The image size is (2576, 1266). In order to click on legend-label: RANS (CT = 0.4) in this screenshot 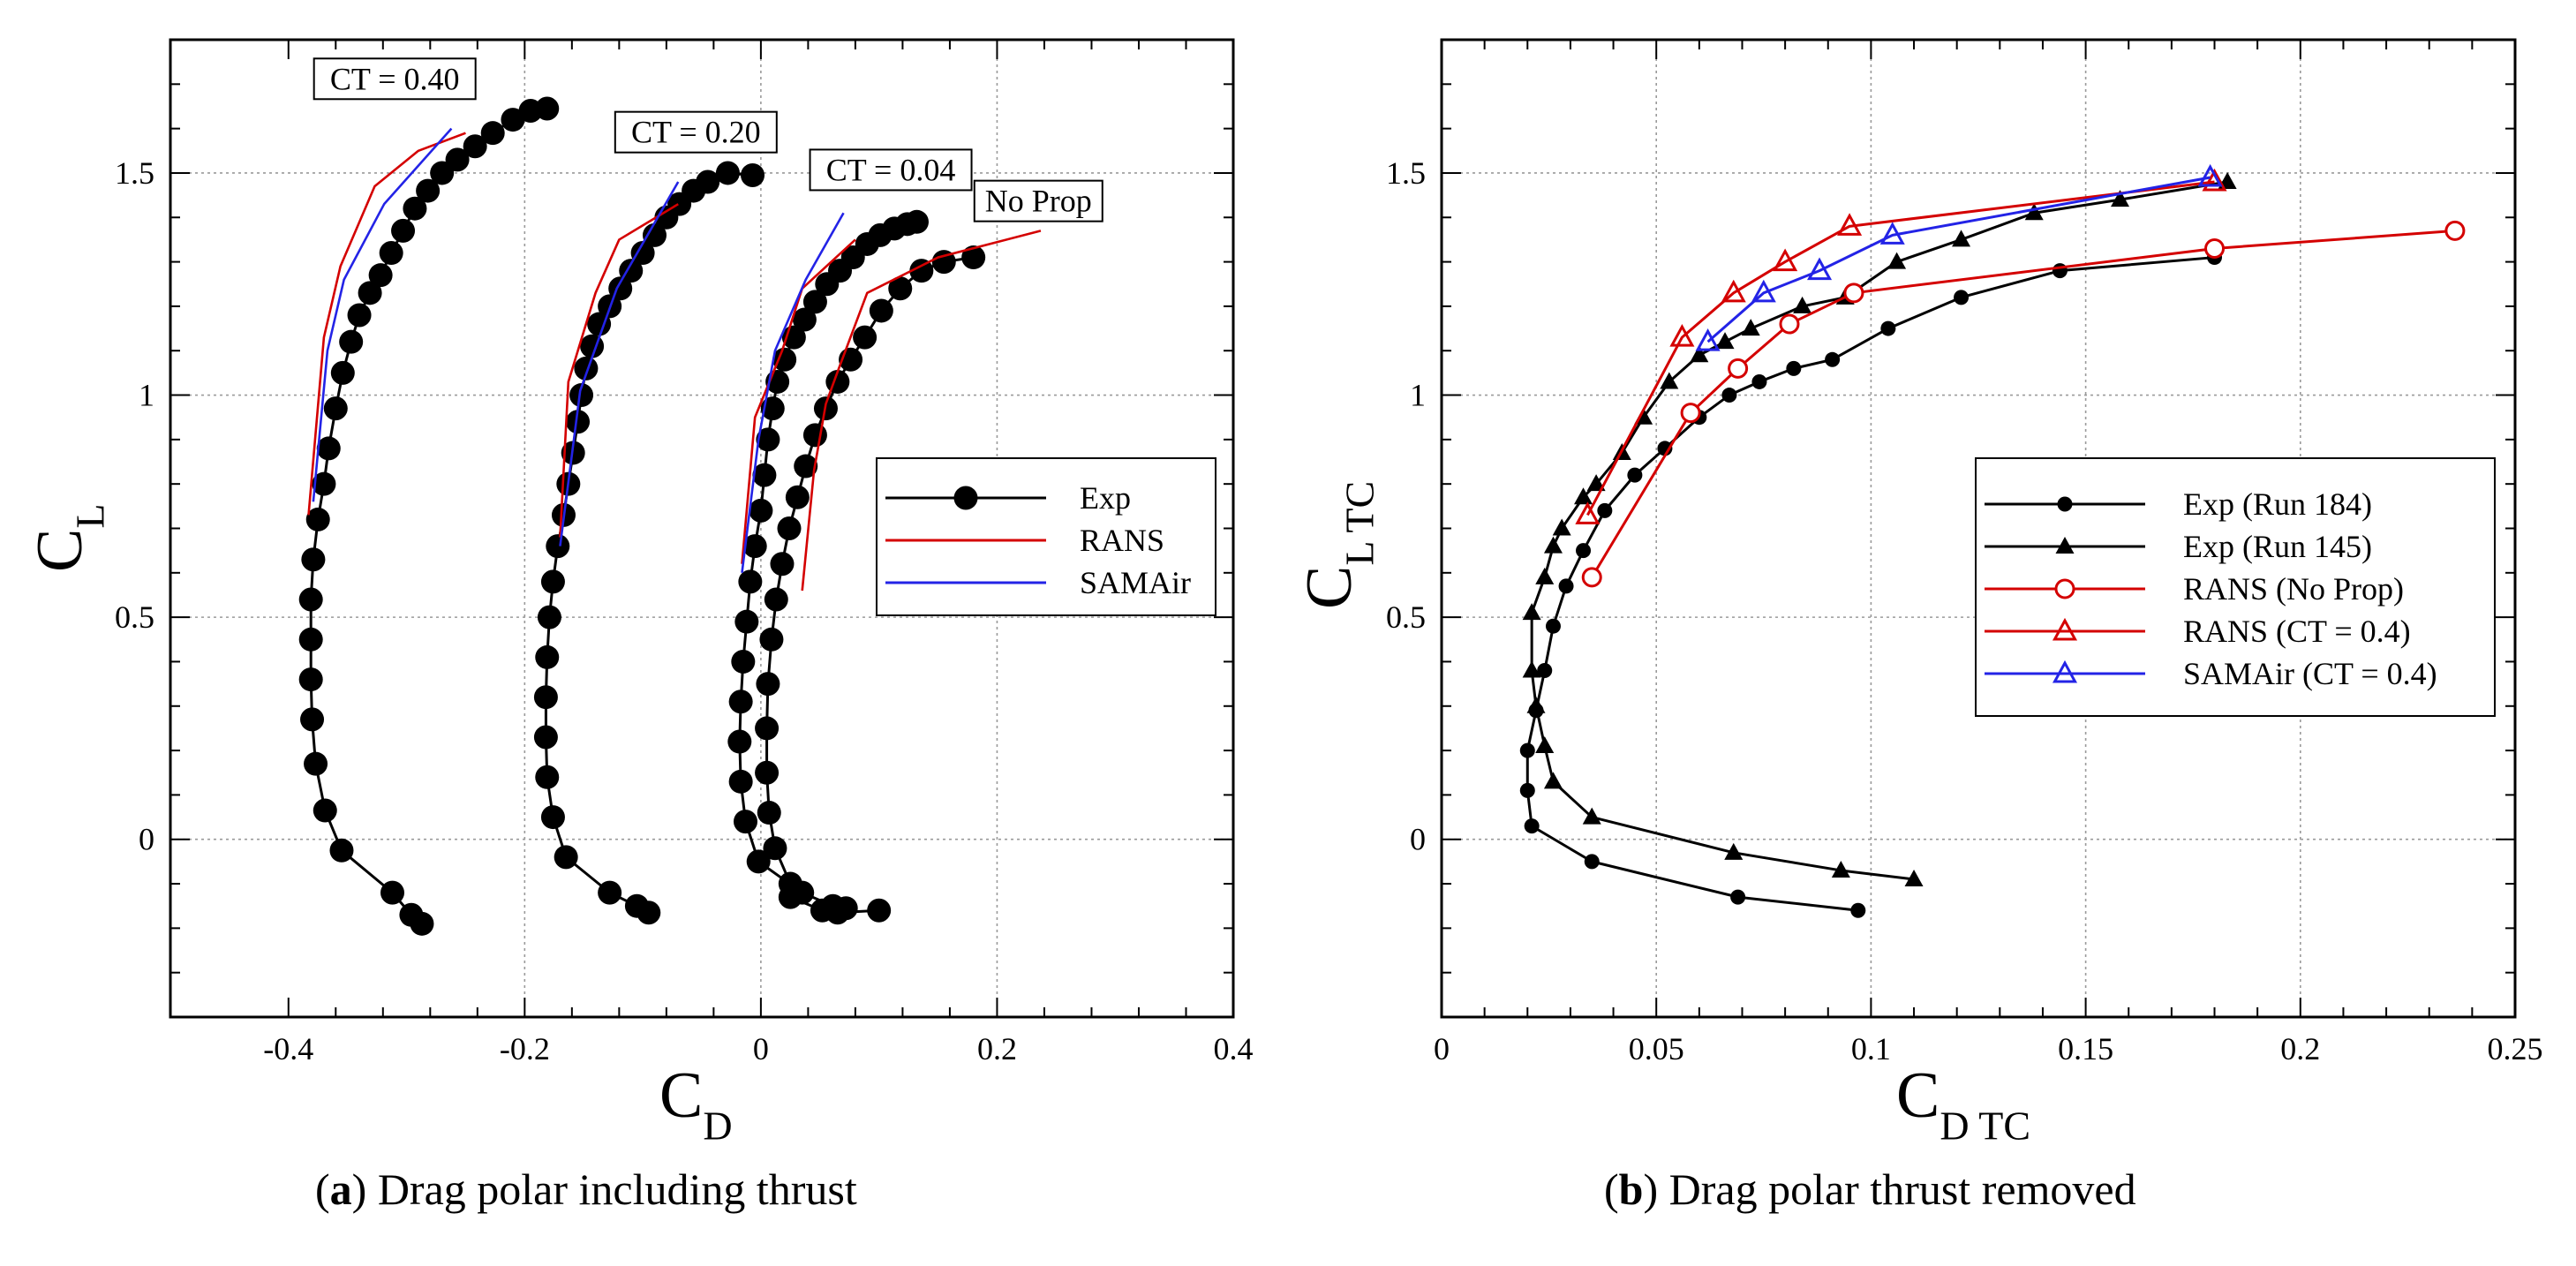, I will do `click(2297, 632)`.